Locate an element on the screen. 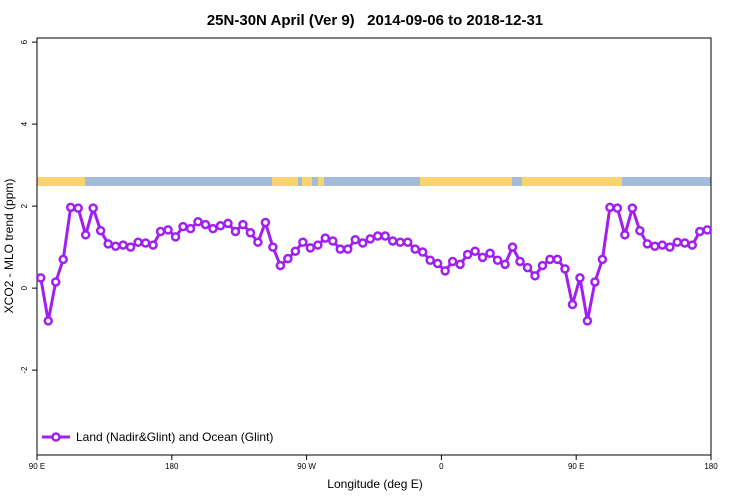  y-tick-label: 0 is located at coordinates (24, 287).